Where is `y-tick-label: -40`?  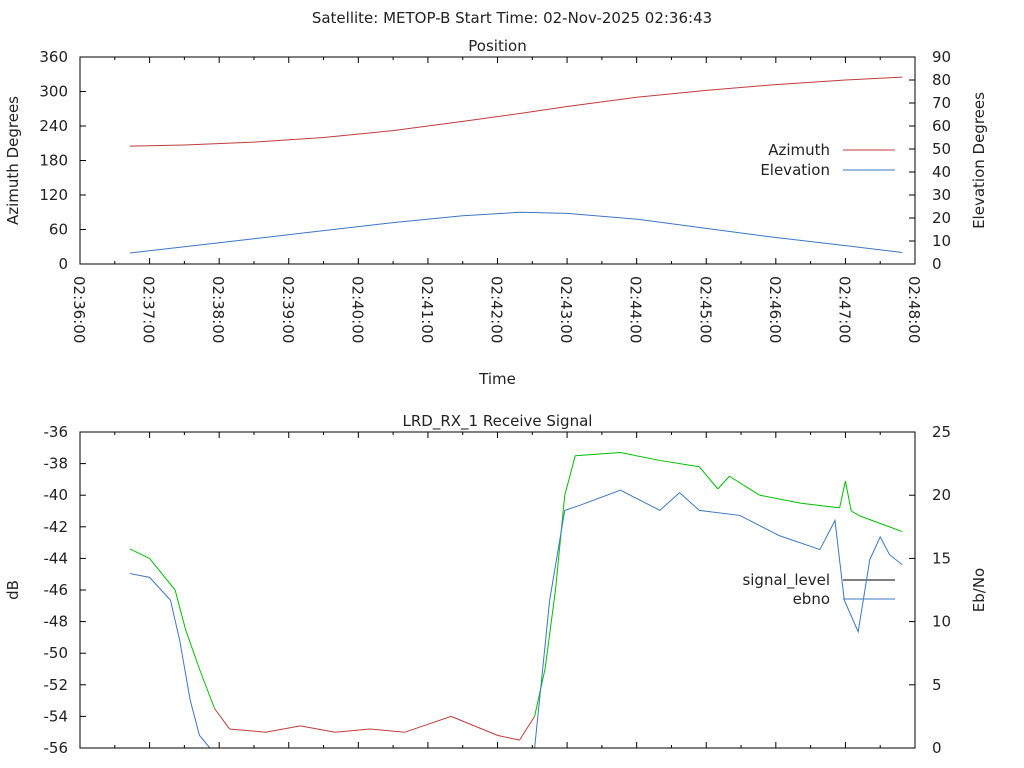
y-tick-label: -40 is located at coordinates (56, 495).